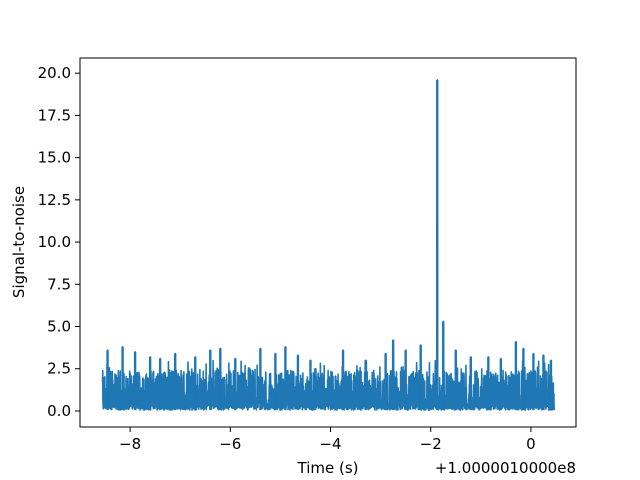 The height and width of the screenshot is (480, 640). What do you see at coordinates (19, 242) in the screenshot?
I see `y-axis-label: Signal-to-noise` at bounding box center [19, 242].